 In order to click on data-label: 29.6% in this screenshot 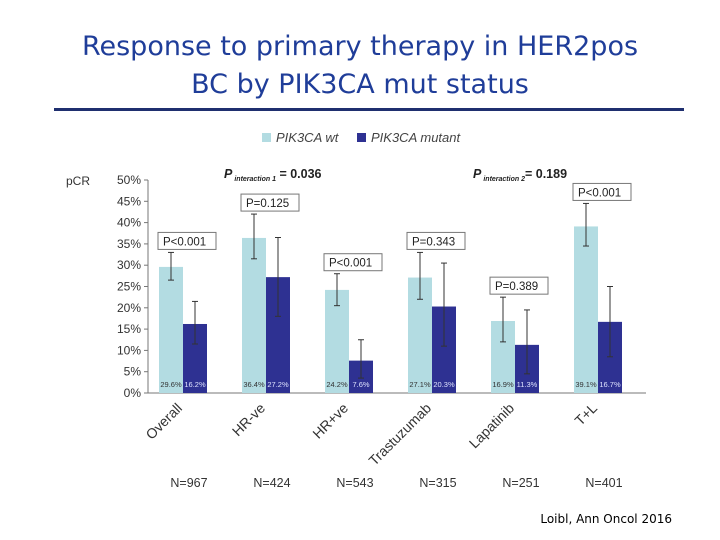, I will do `click(171, 384)`.